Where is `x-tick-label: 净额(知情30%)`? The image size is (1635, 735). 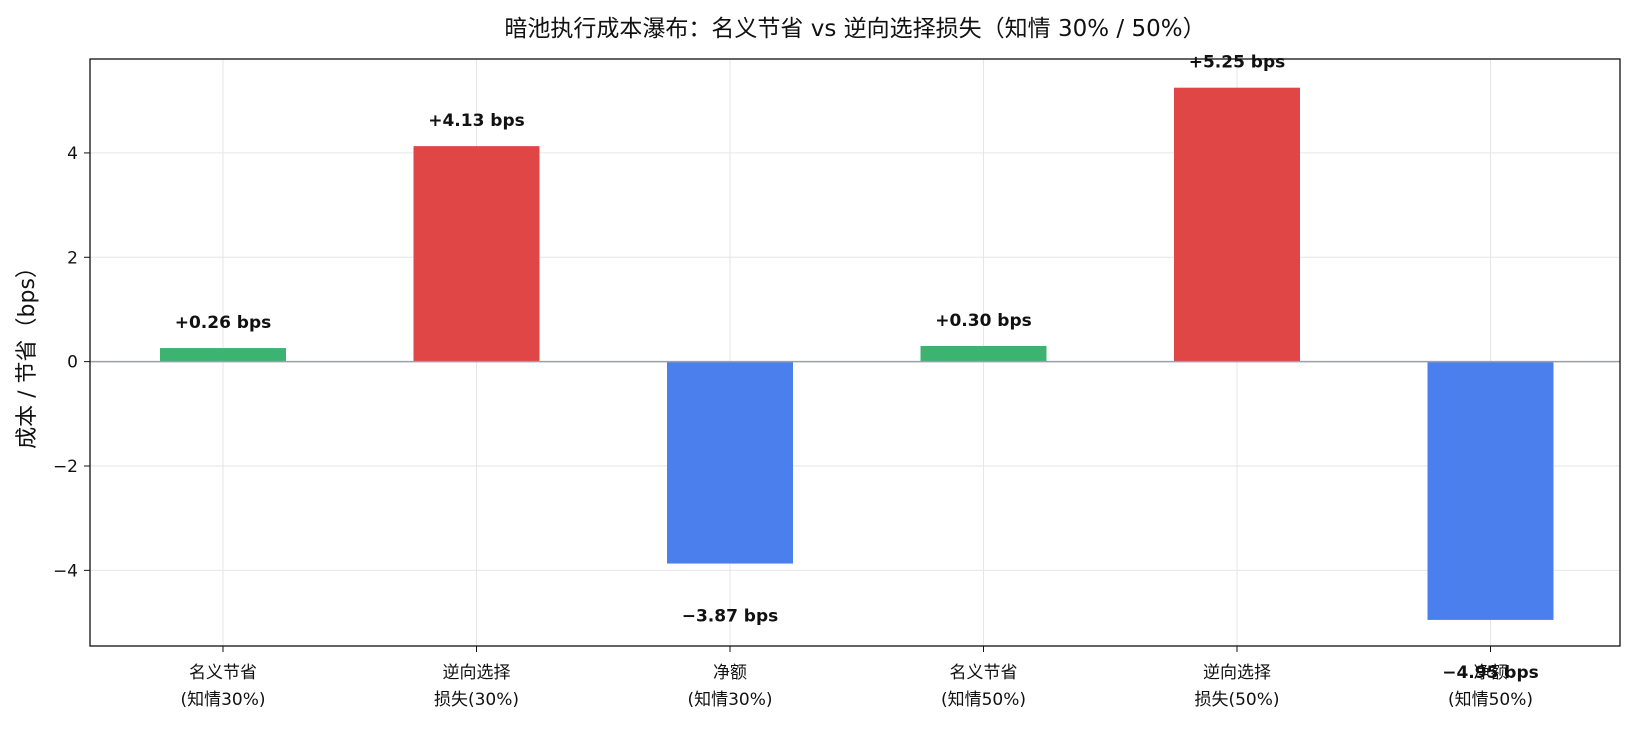
x-tick-label: 净额(知情30%) is located at coordinates (729, 686).